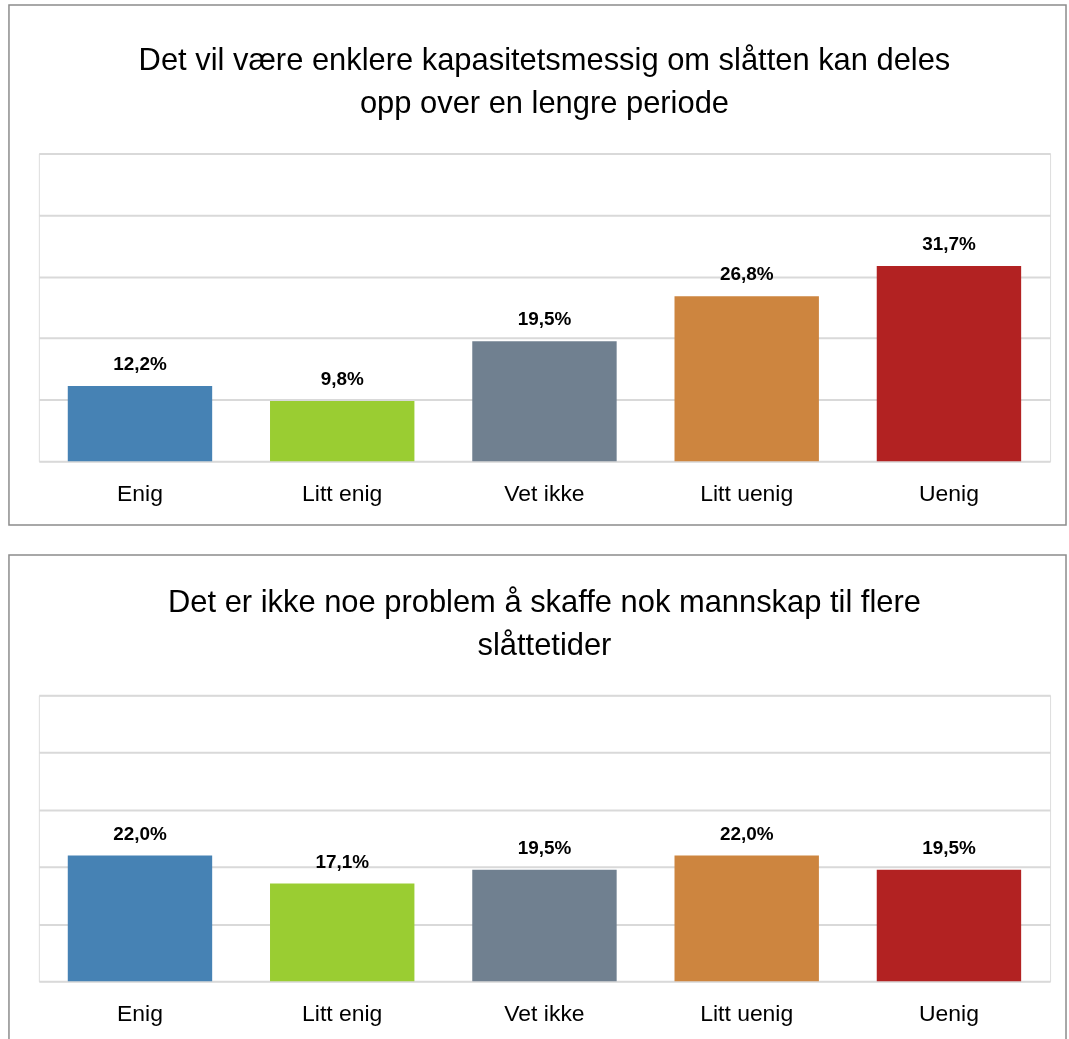 This screenshot has height=1039, width=1069. I want to click on data-label: 31,7%, so click(949, 244).